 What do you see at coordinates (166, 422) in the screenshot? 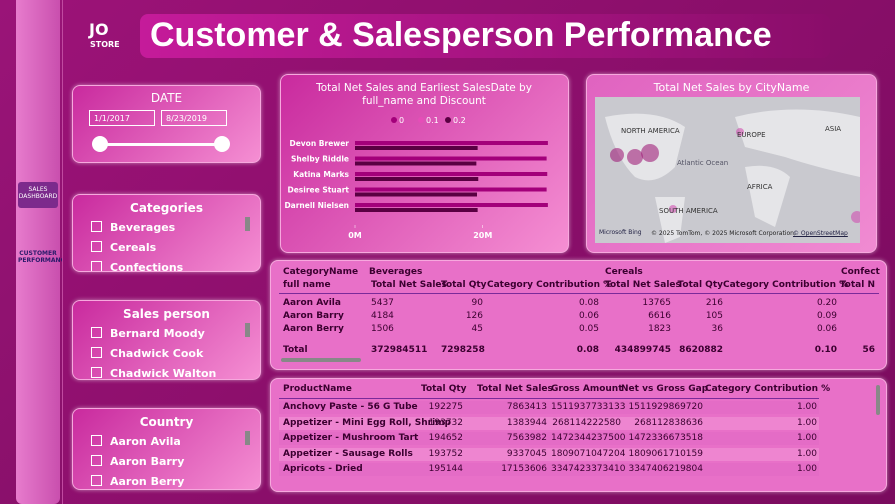
I see `slicer-title: Country` at bounding box center [166, 422].